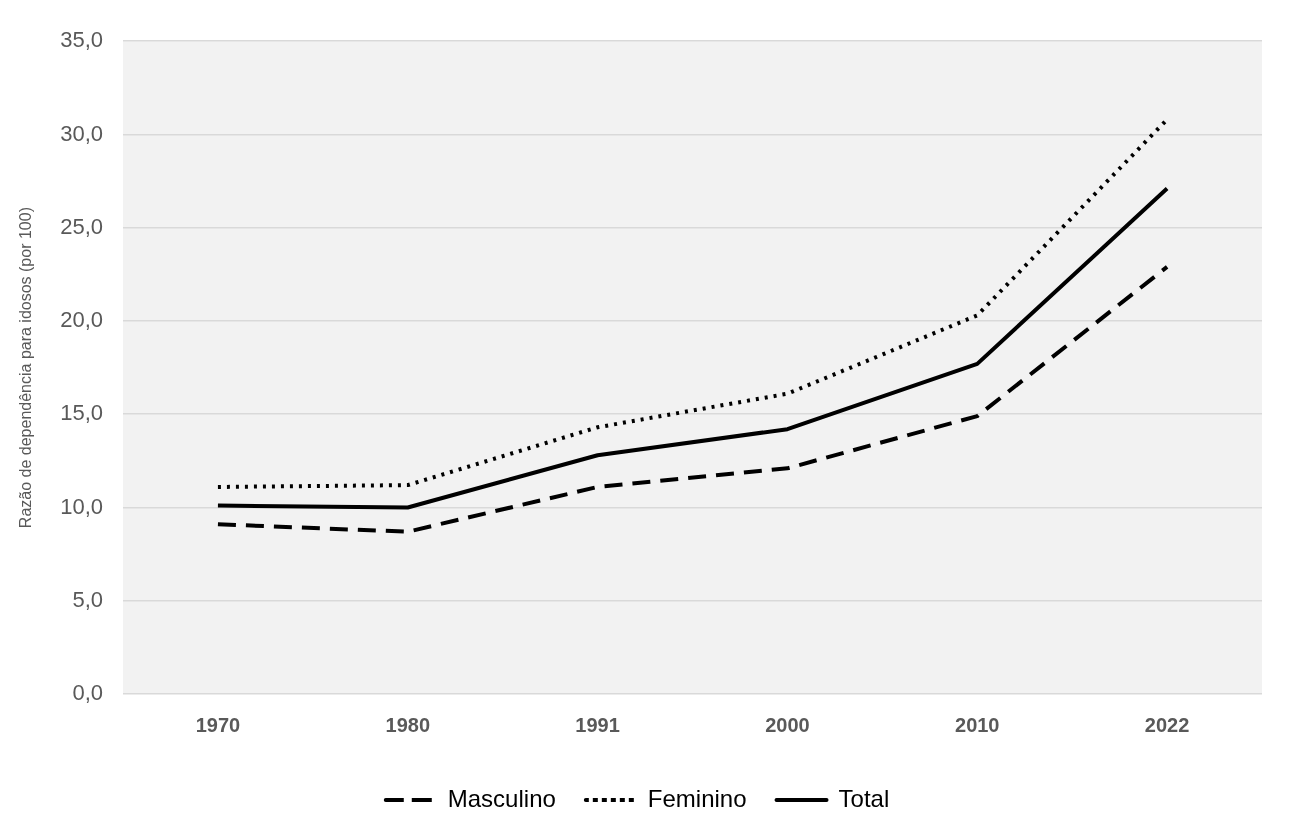 This screenshot has width=1310, height=830. What do you see at coordinates (82, 413) in the screenshot?
I see `y-tick-label: 15,0` at bounding box center [82, 413].